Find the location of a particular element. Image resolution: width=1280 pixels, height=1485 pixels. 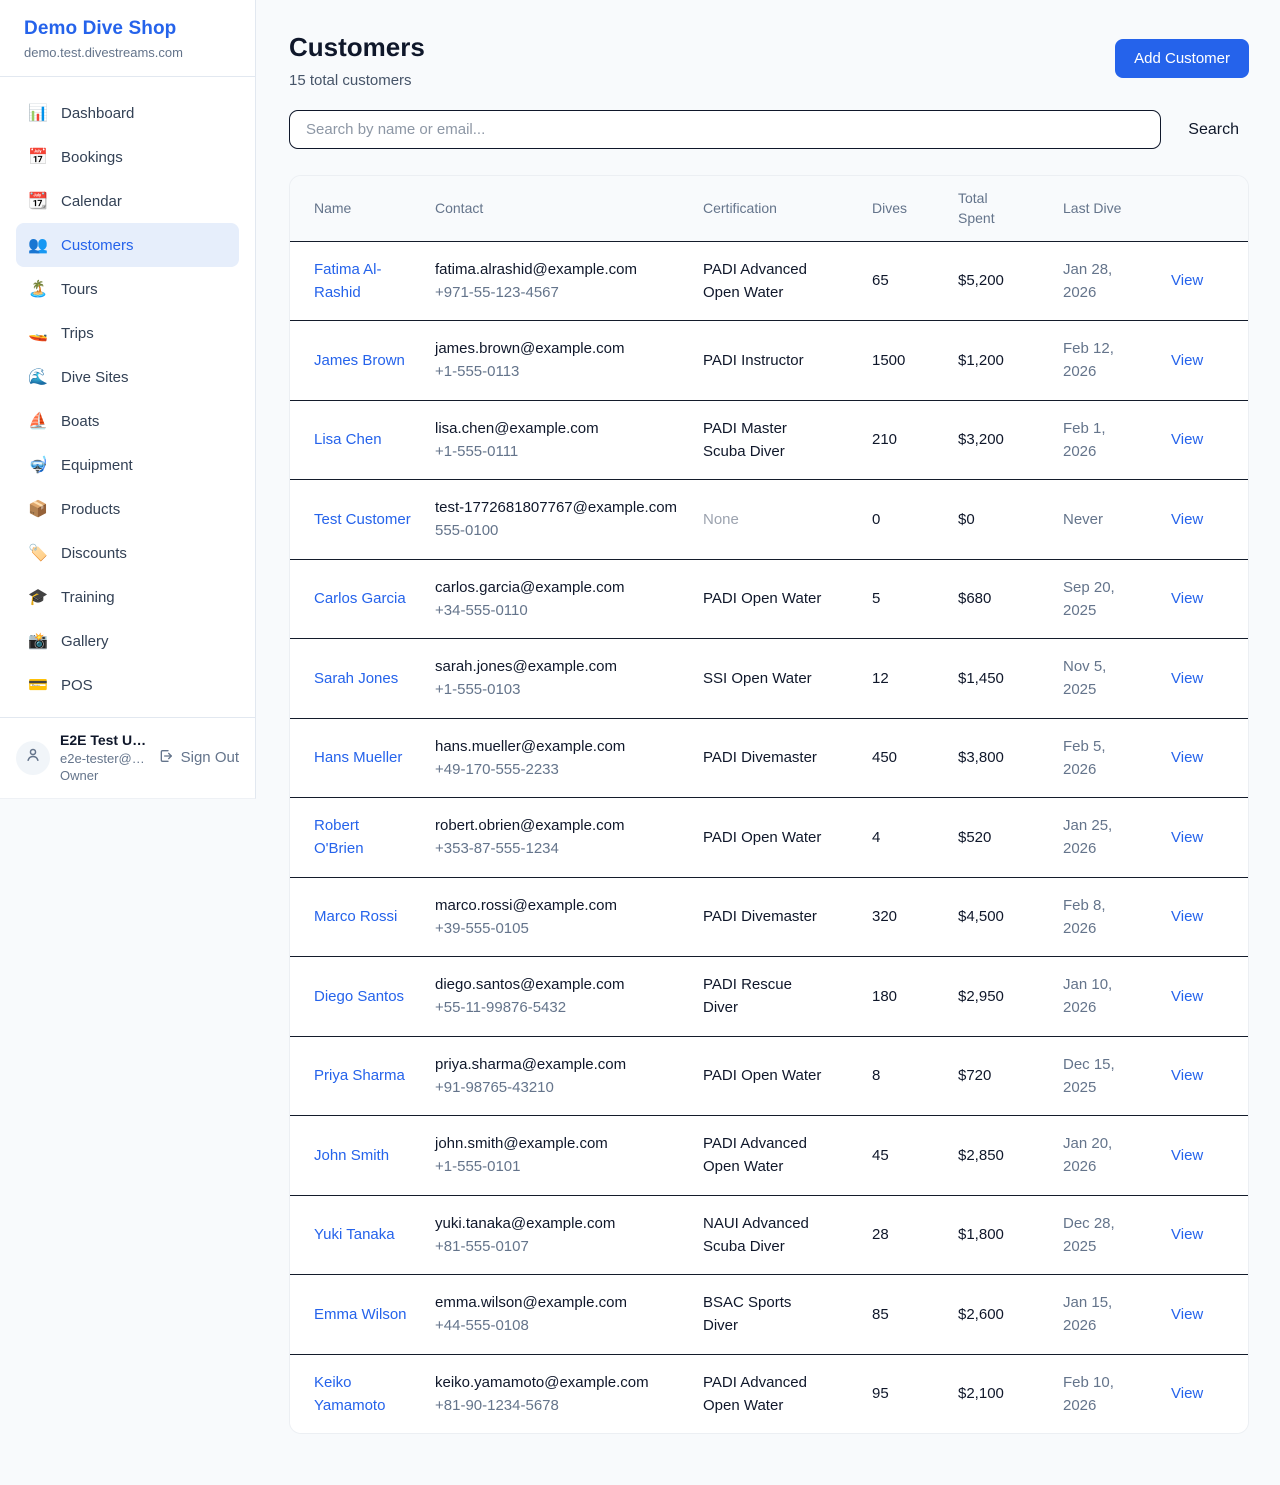

customer-name-link: James Brown is located at coordinates (359, 360).